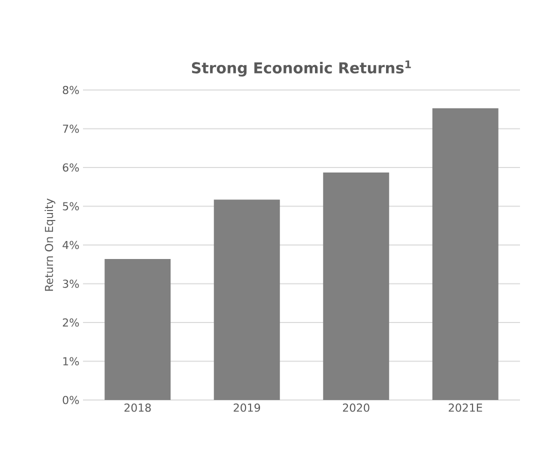 This screenshot has height=455, width=537. Describe the element at coordinates (356, 408) in the screenshot. I see `x-tick-label: 2020` at that location.